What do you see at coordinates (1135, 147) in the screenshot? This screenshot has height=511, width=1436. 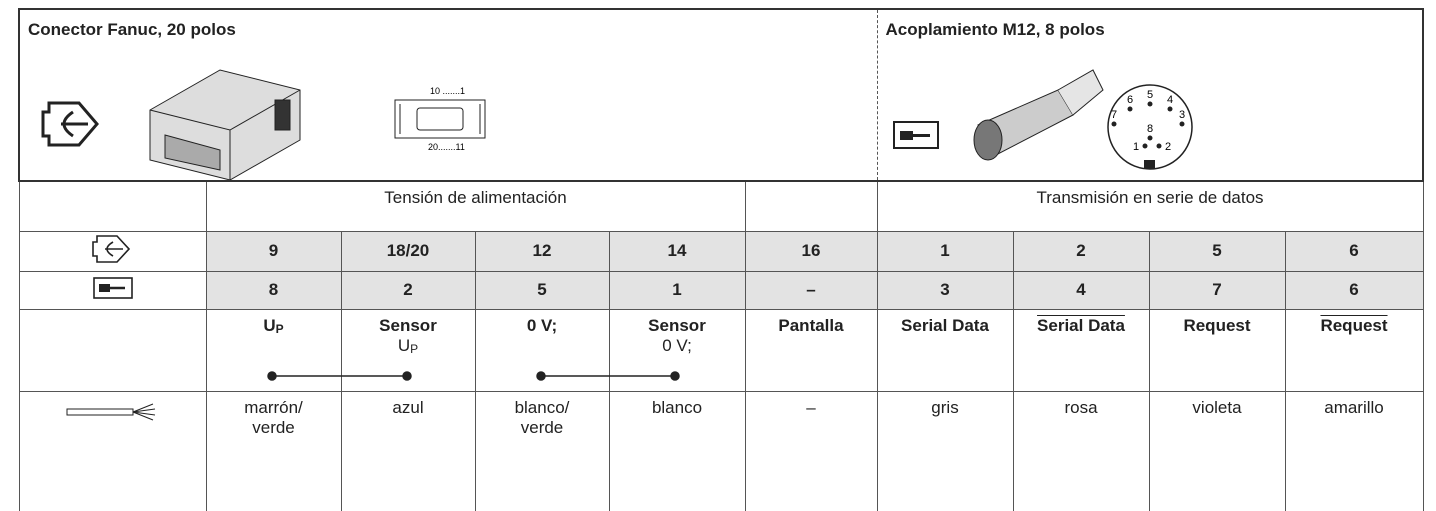 I see `pin-label: 1` at bounding box center [1135, 147].